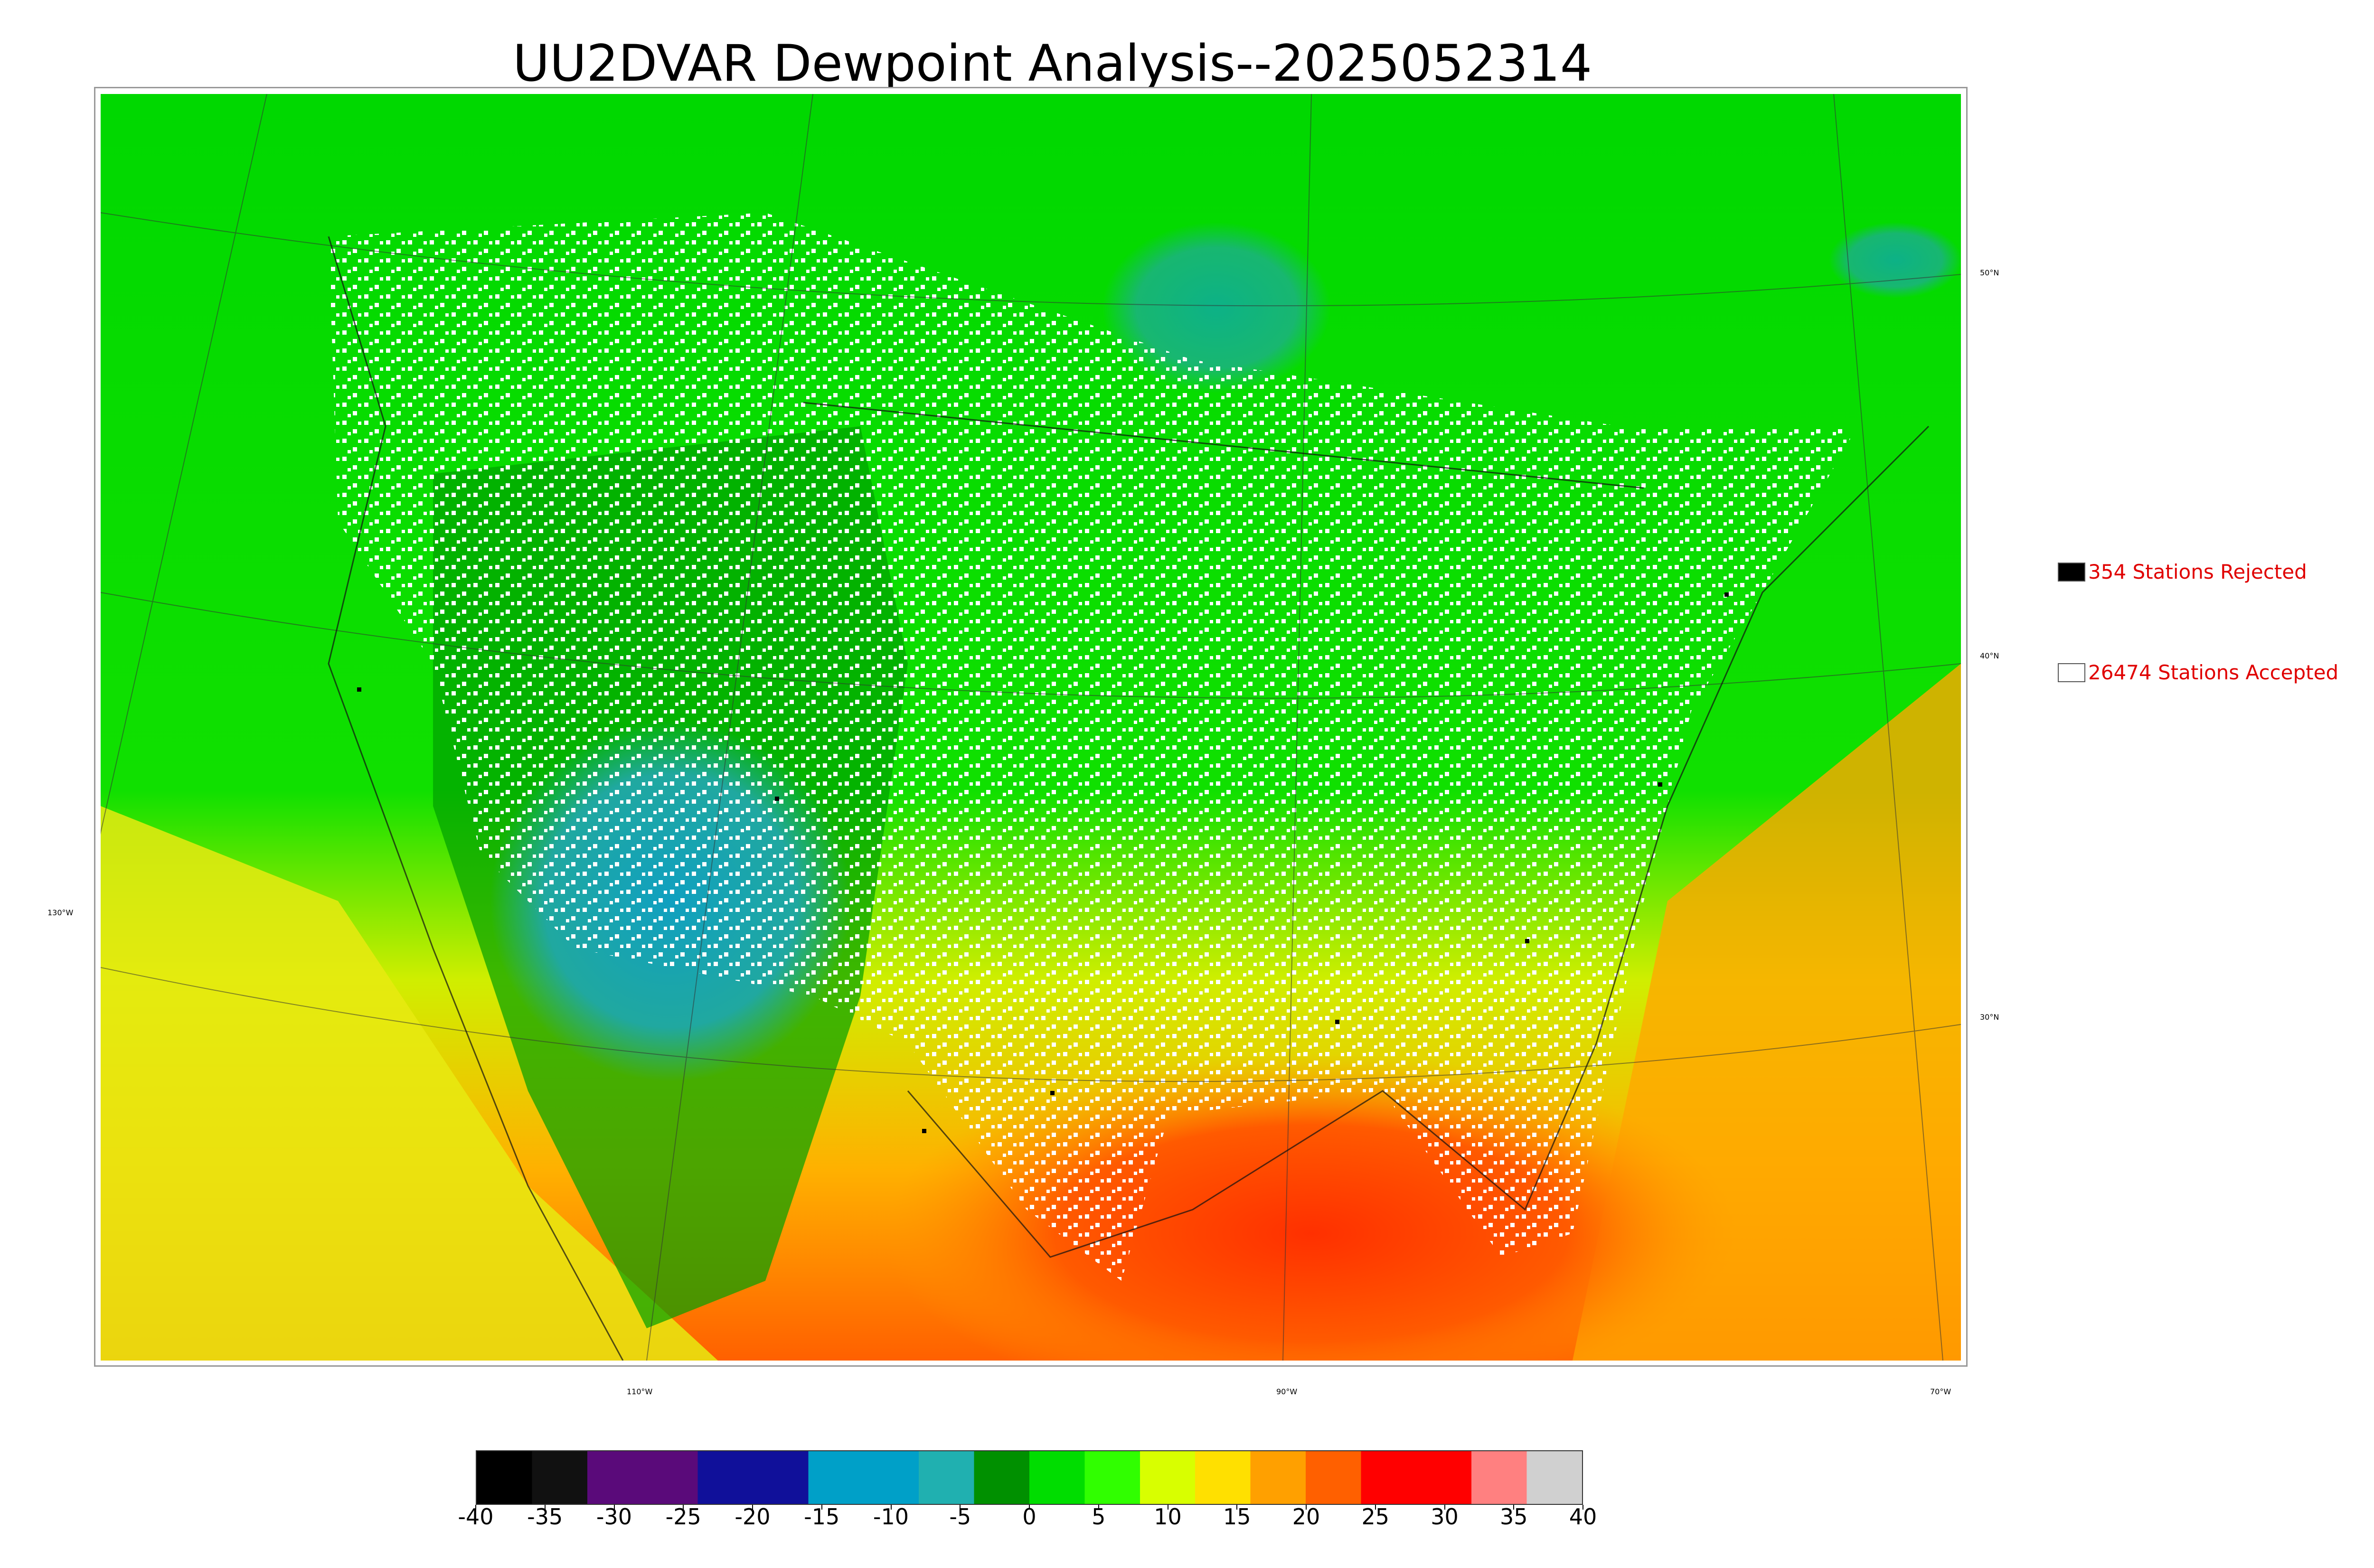 The image size is (2374, 1568). What do you see at coordinates (1940, 1391) in the screenshot?
I see `lon-label-70: 70°W` at bounding box center [1940, 1391].